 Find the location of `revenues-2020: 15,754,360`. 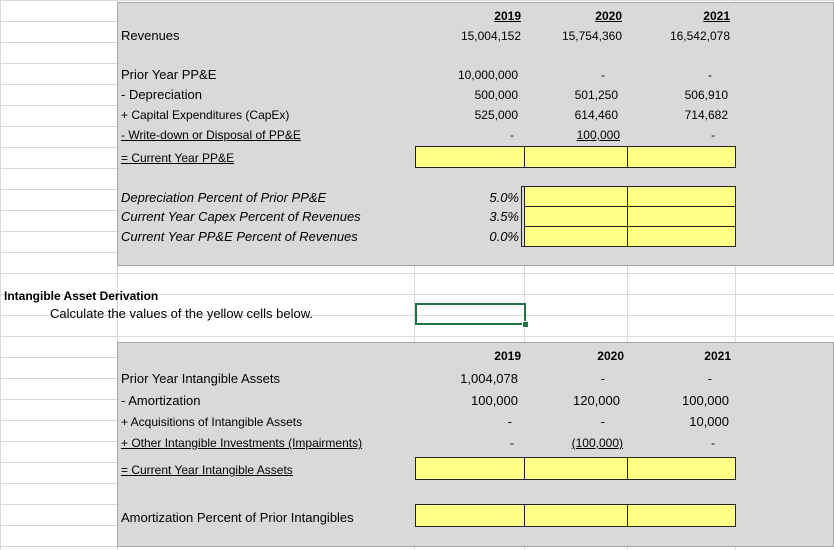

revenues-2020: 15,754,360 is located at coordinates (591, 36).